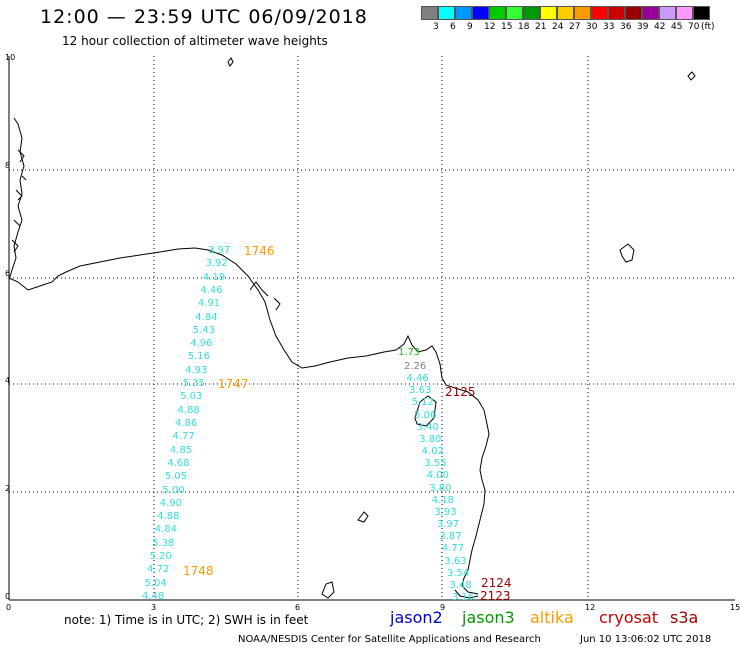 The width and height of the screenshot is (740, 650). I want to click on y-axis-tick-label: 8, so click(8, 165).